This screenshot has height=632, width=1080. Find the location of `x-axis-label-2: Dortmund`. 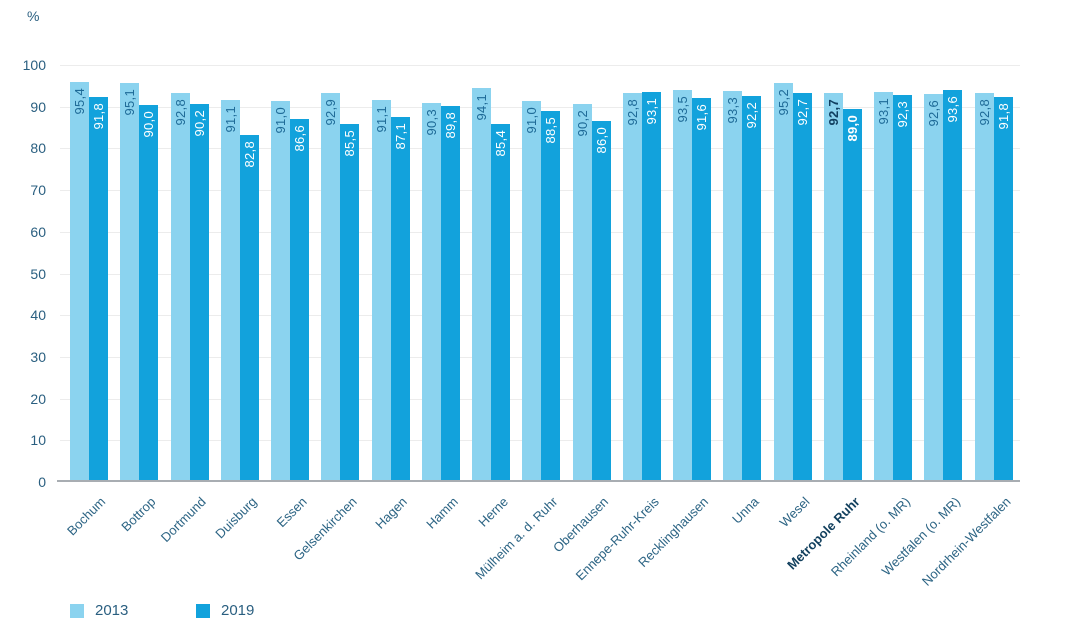

x-axis-label-2: Dortmund is located at coordinates (184, 519).